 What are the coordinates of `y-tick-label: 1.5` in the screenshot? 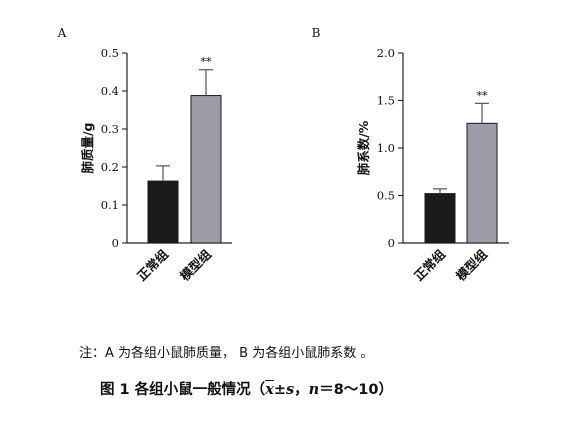 It's located at (386, 101).